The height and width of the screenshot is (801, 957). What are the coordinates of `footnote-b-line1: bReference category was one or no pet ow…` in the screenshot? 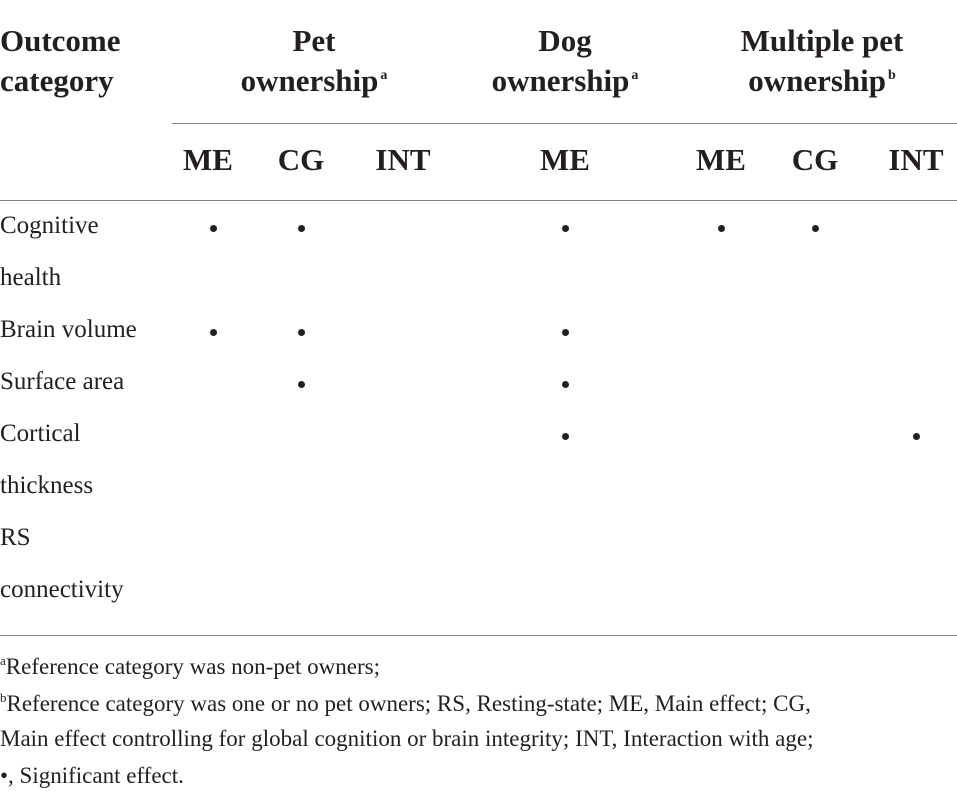 It's located at (405, 703).